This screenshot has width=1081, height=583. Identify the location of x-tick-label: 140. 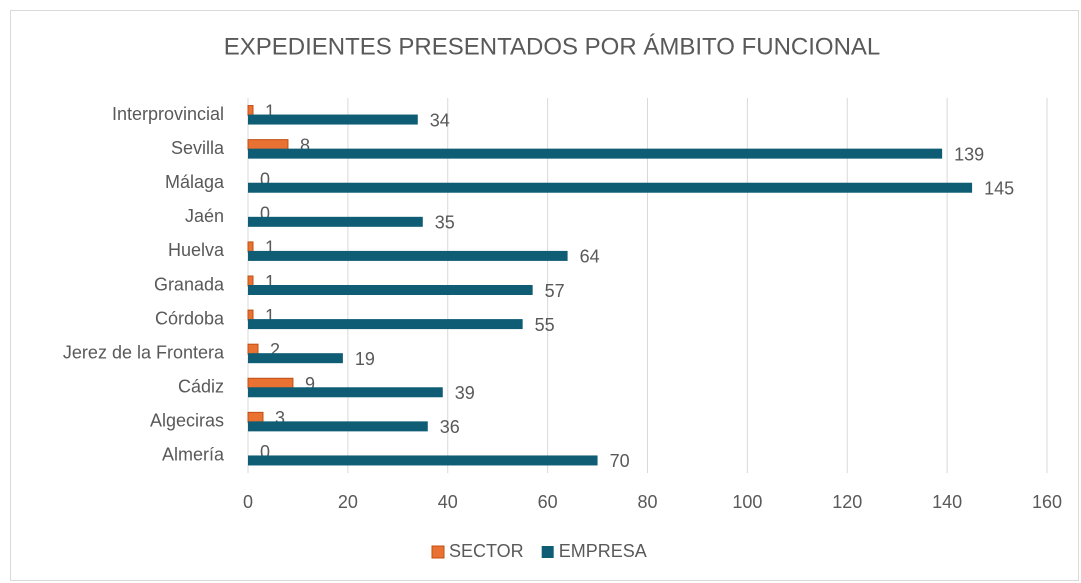
(947, 502).